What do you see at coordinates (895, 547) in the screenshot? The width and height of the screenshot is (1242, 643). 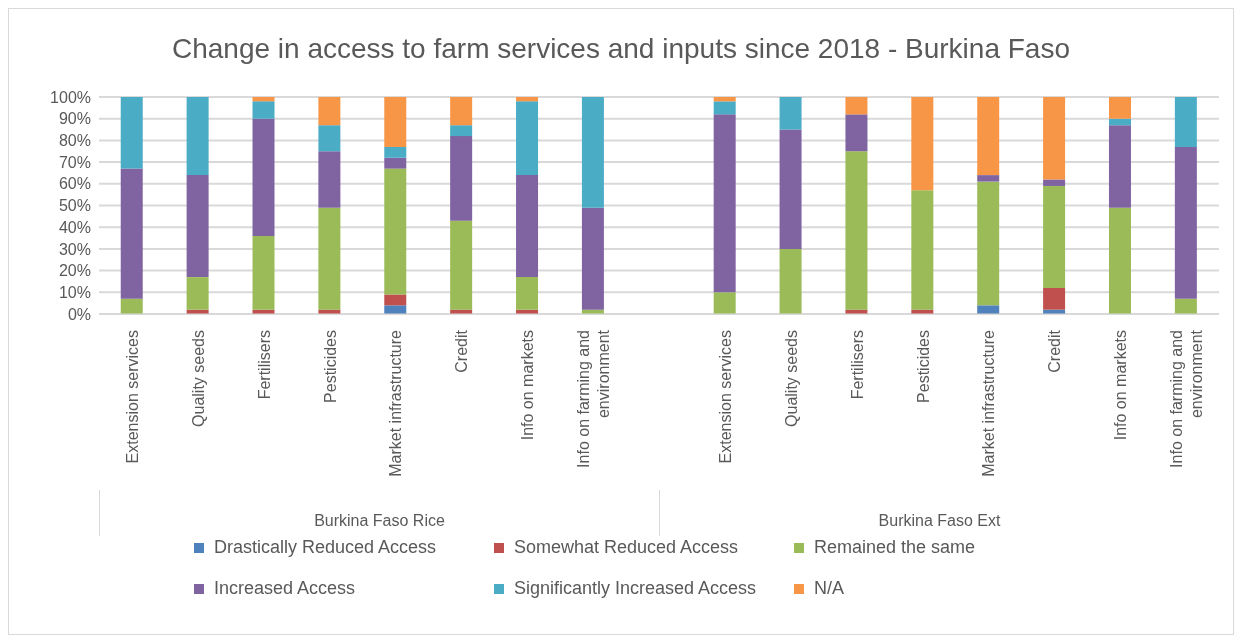 I see `legend-label: Remained the same` at bounding box center [895, 547].